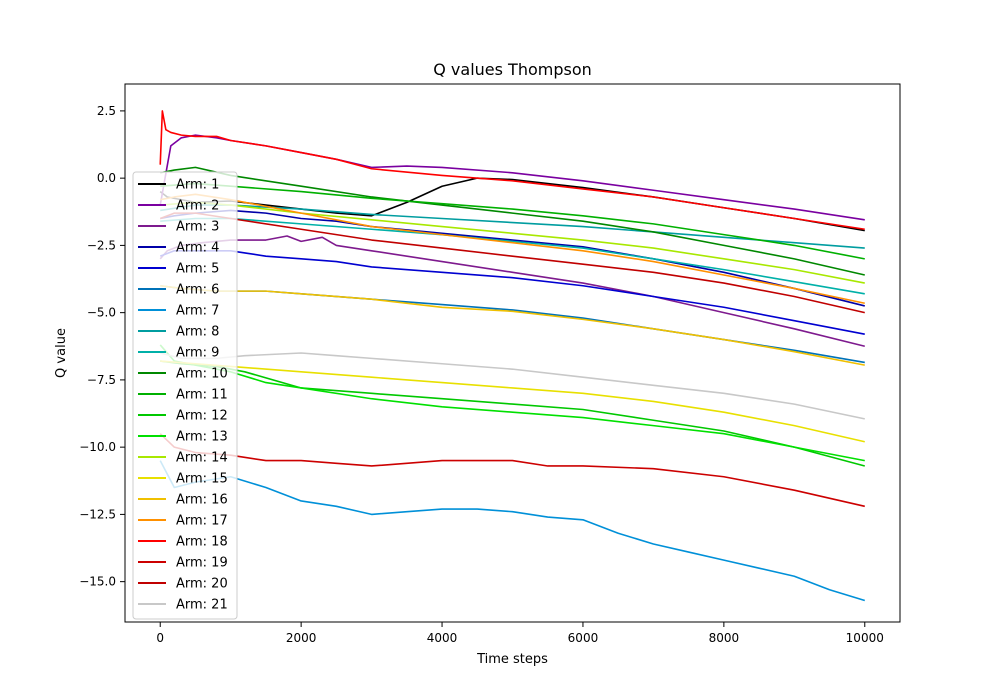 The width and height of the screenshot is (1000, 700). Describe the element at coordinates (202, 605) in the screenshot. I see `legend-entry-label: Arm: 21` at that location.